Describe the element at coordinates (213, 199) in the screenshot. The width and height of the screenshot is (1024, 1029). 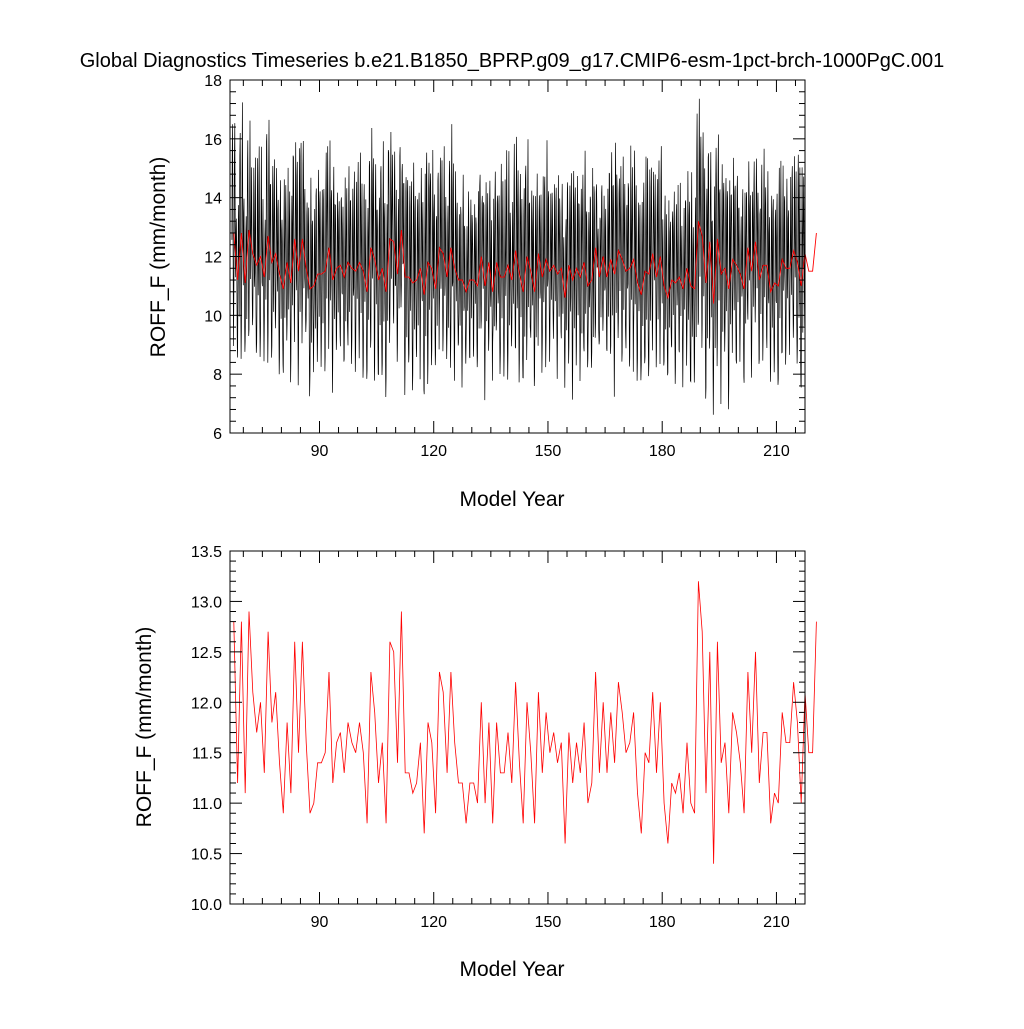
I see `y-tick-label: 14` at that location.